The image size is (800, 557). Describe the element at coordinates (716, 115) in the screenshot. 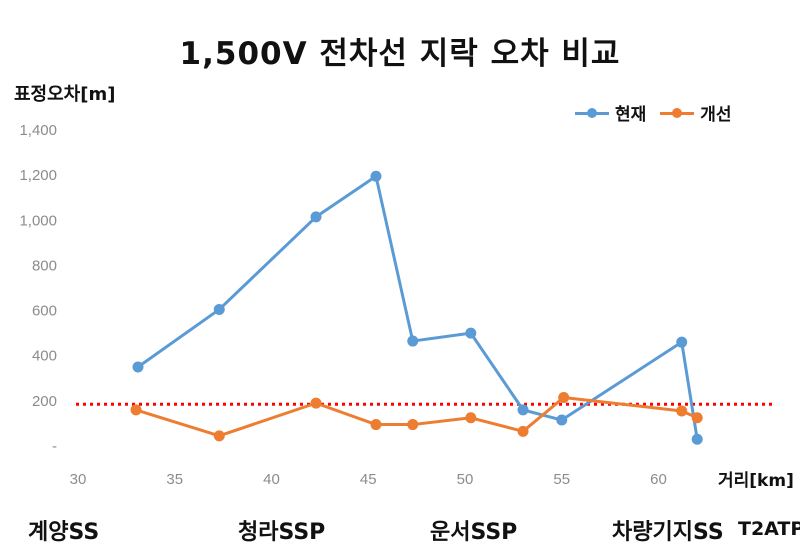

I see `legend-label-improved: 개선` at that location.